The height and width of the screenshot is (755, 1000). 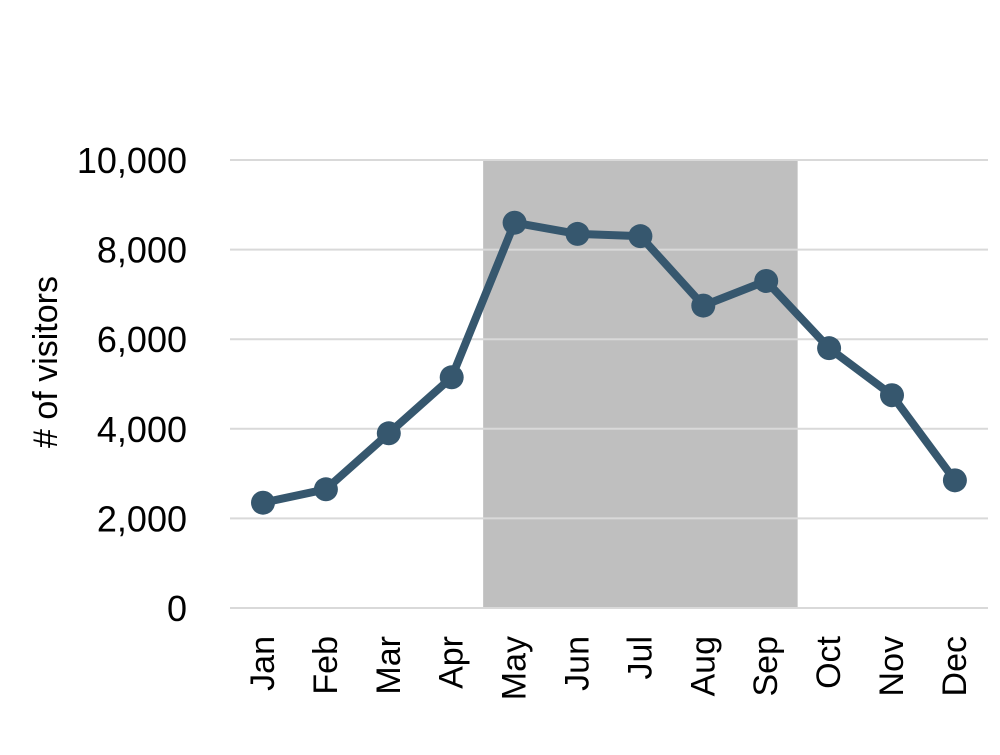 I want to click on y-tick-label: 2,000, so click(x=142, y=518).